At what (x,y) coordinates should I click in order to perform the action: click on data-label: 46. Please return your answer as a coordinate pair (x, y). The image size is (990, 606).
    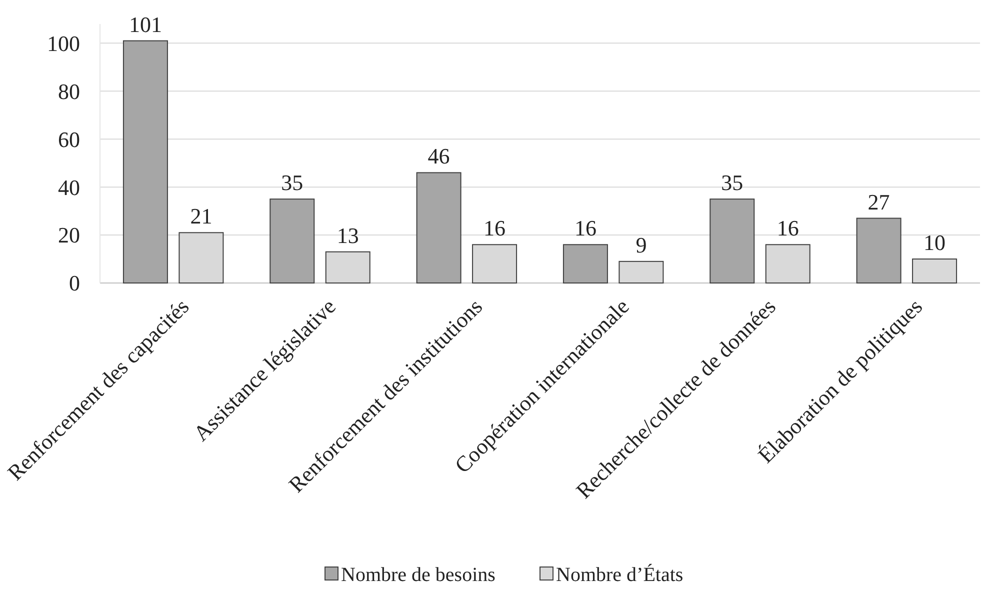
    Looking at the image, I should click on (439, 156).